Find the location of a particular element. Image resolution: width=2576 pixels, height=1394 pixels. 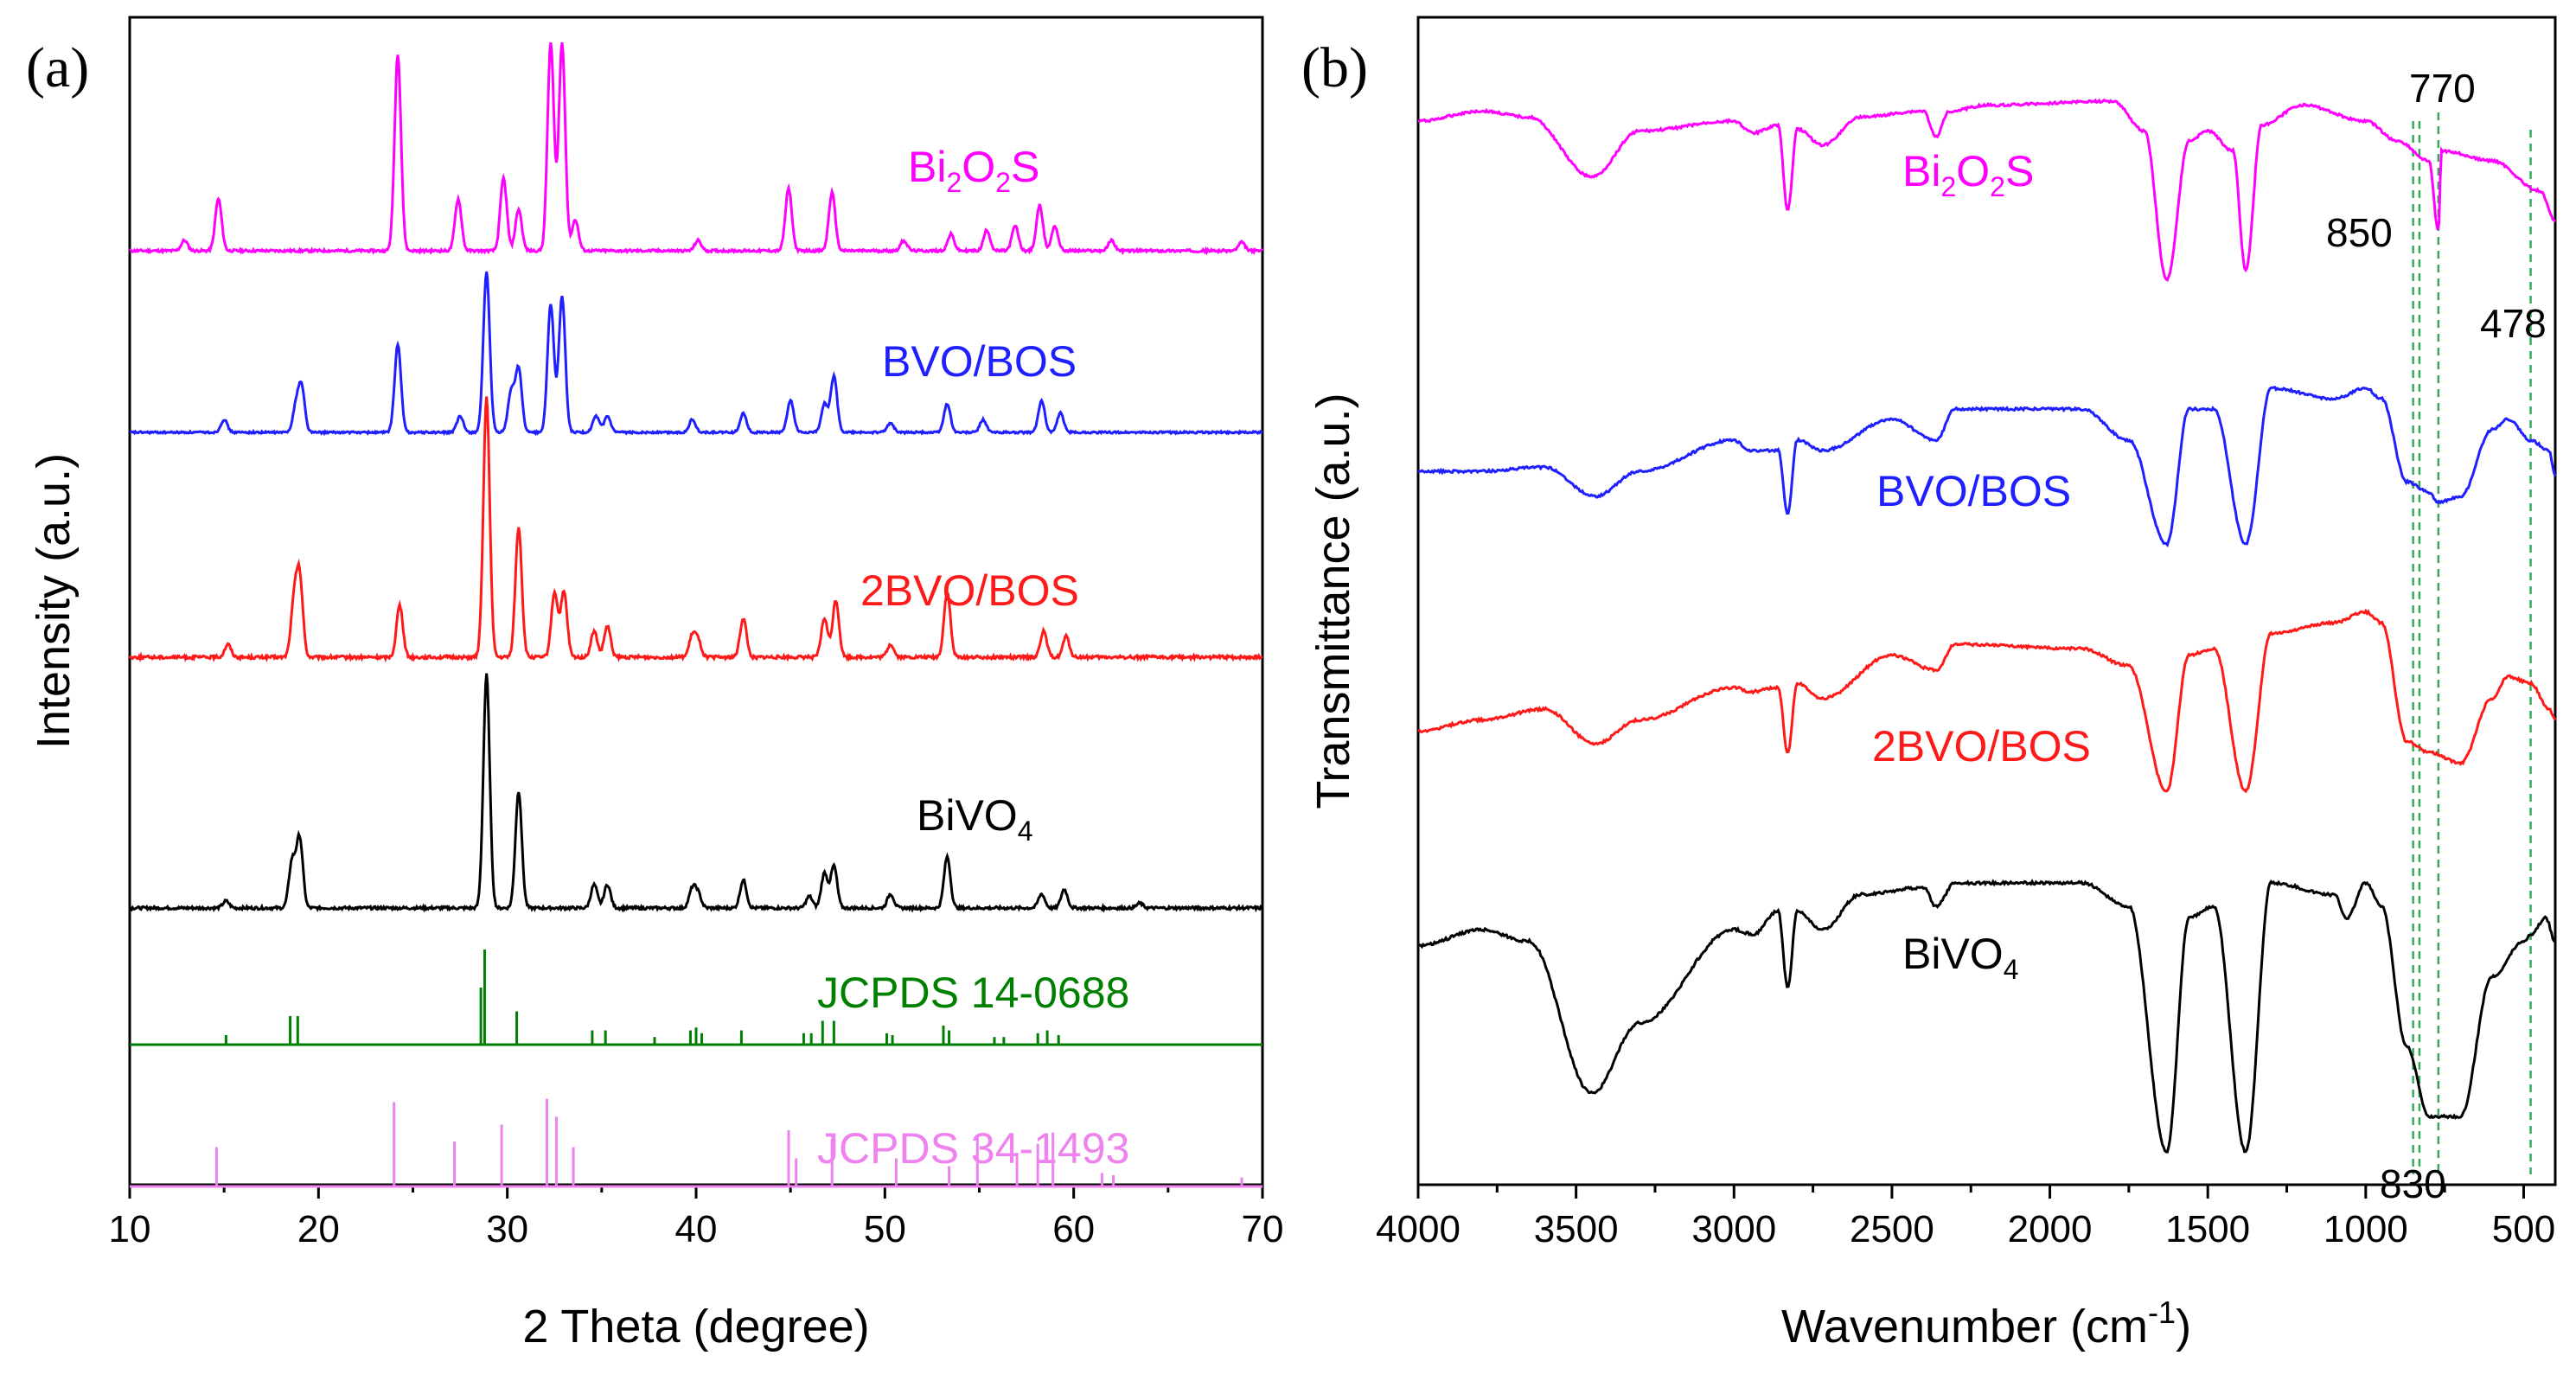

panel-b-label-bvo-bos: BVO/BOS is located at coordinates (1973, 491).